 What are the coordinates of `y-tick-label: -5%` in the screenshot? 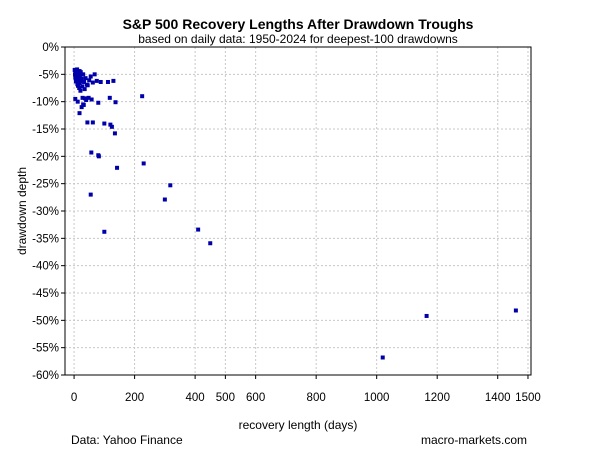 It's located at (49, 75).